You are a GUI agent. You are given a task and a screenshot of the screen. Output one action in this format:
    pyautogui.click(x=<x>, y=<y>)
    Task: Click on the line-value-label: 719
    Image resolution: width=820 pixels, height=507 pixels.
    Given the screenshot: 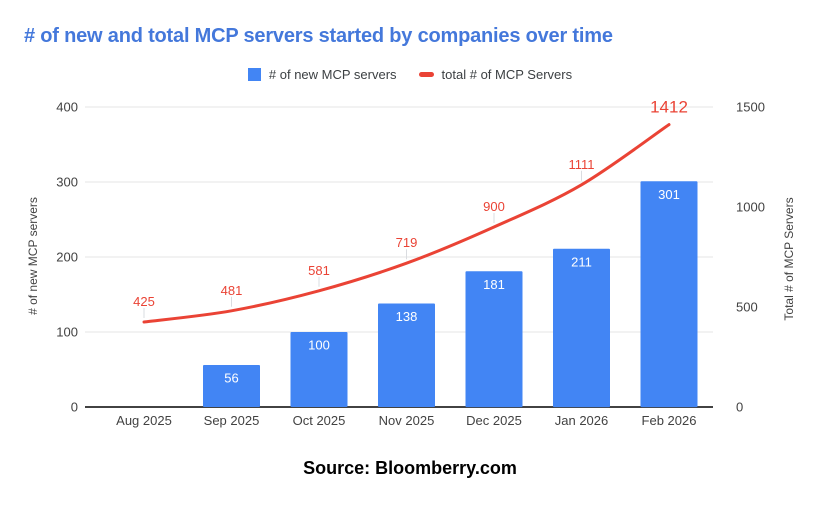 What is the action you would take?
    pyautogui.click(x=407, y=242)
    